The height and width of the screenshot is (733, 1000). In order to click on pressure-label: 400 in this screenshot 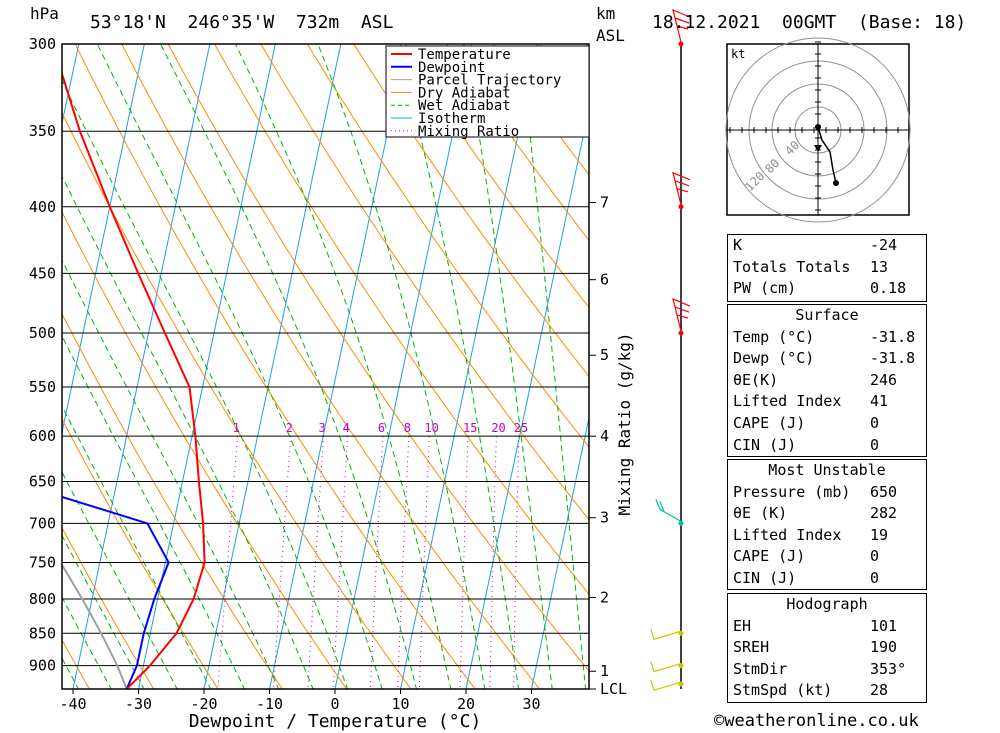, I will do `click(42, 207)`.